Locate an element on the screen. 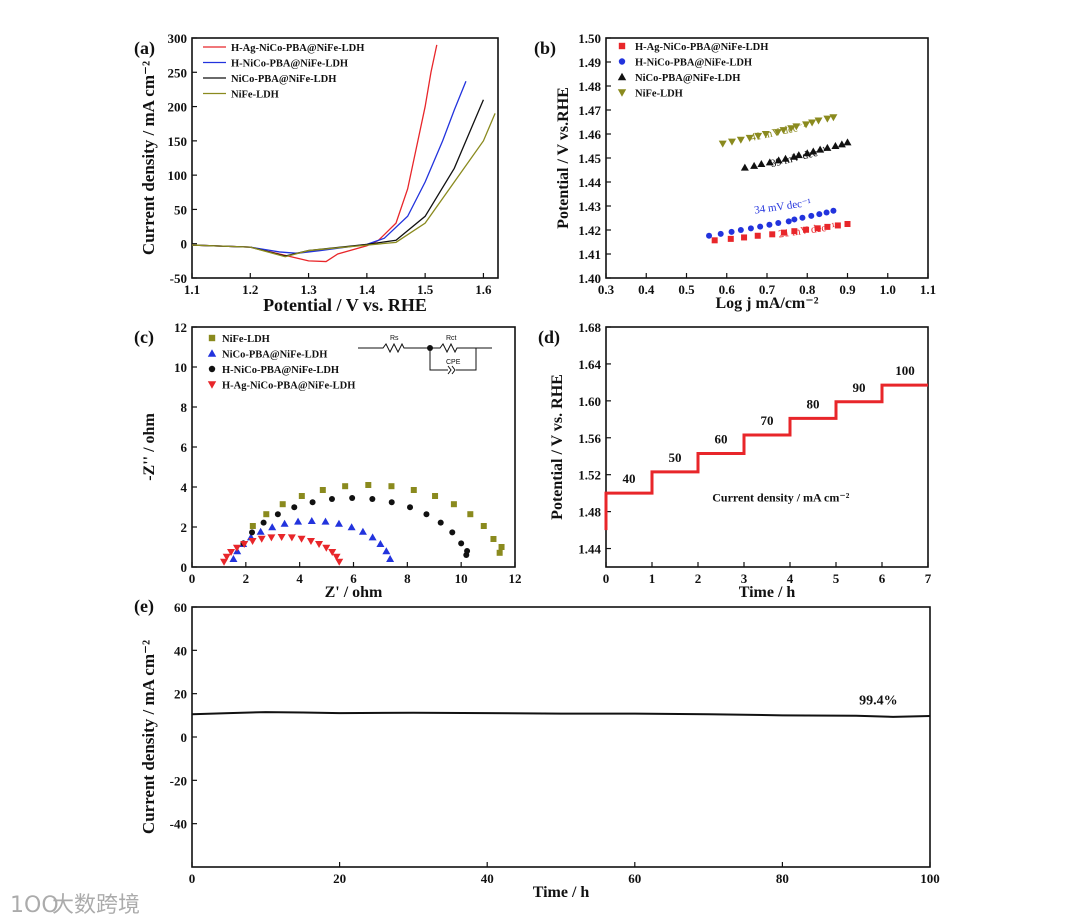  y-tick-label: 8 is located at coordinates (184, 407).